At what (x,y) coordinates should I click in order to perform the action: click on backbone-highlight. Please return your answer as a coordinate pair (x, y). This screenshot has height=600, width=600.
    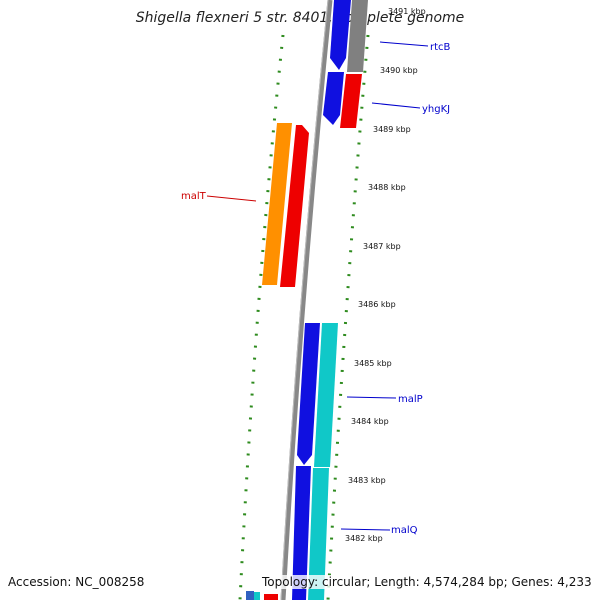
    Looking at the image, I should click on (304, 300).